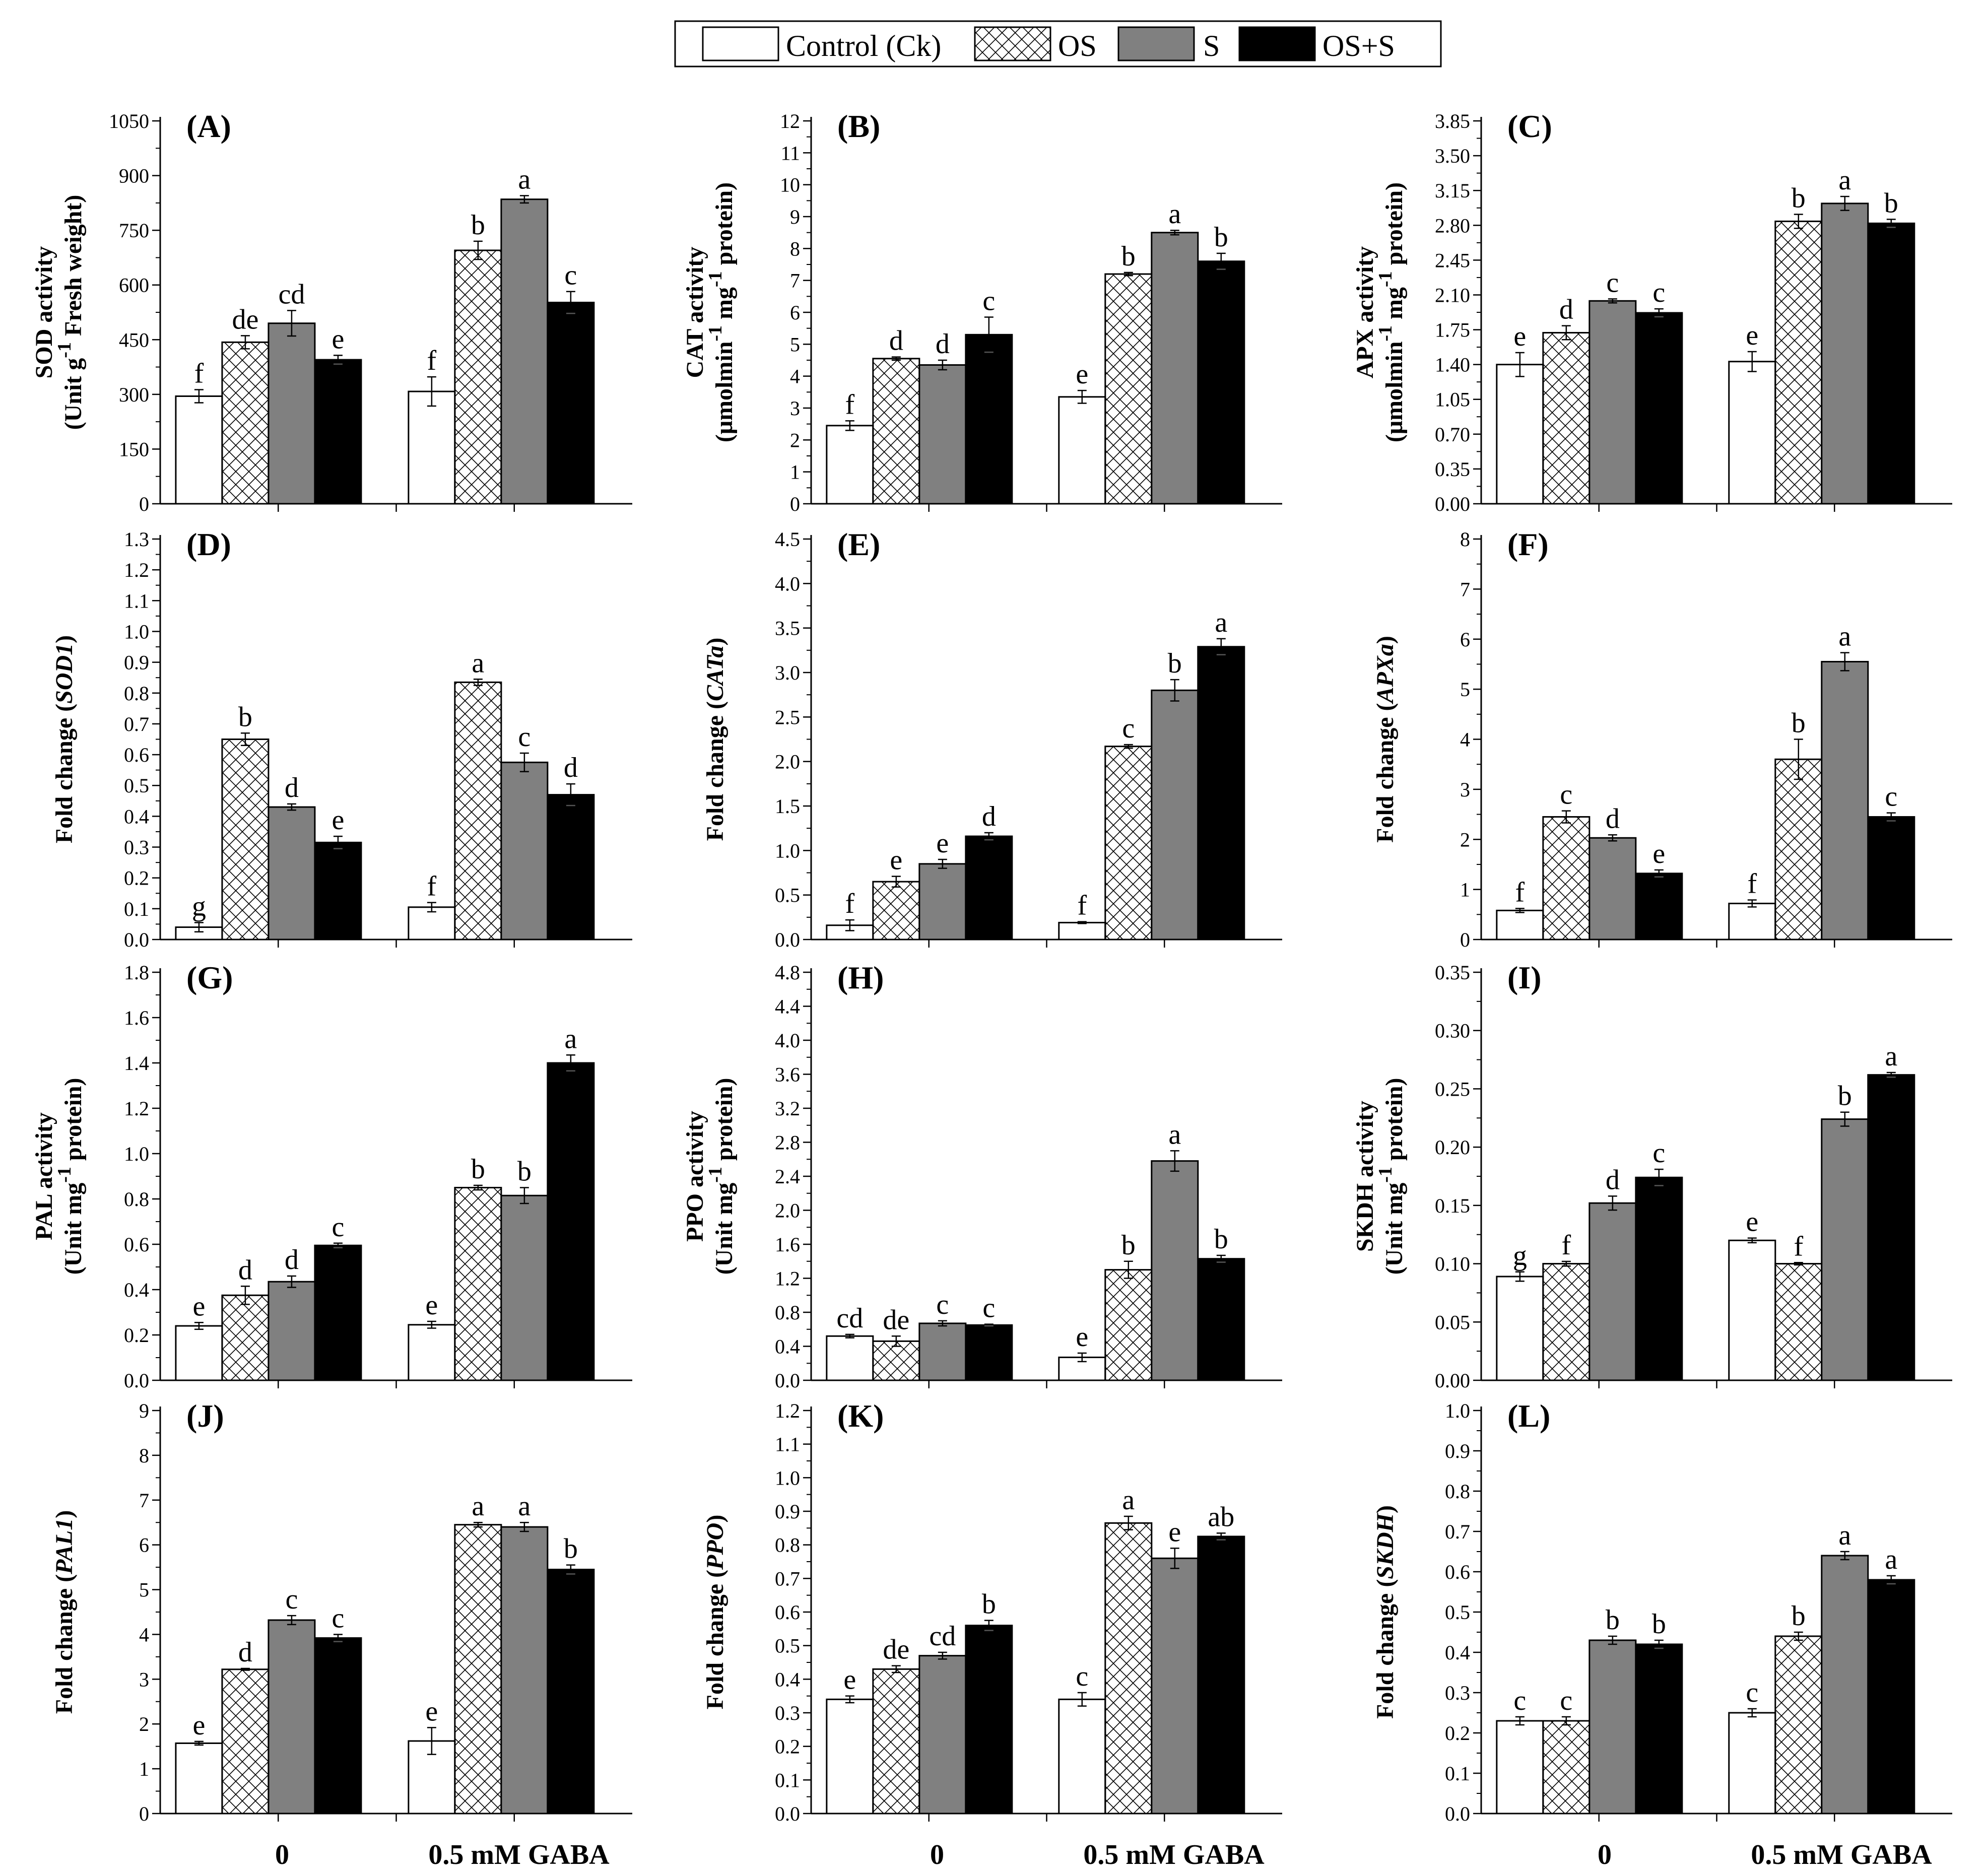 The image size is (1987, 1876). Describe the element at coordinates (1457, 1451) in the screenshot. I see `y-tick-label: 0.9` at that location.